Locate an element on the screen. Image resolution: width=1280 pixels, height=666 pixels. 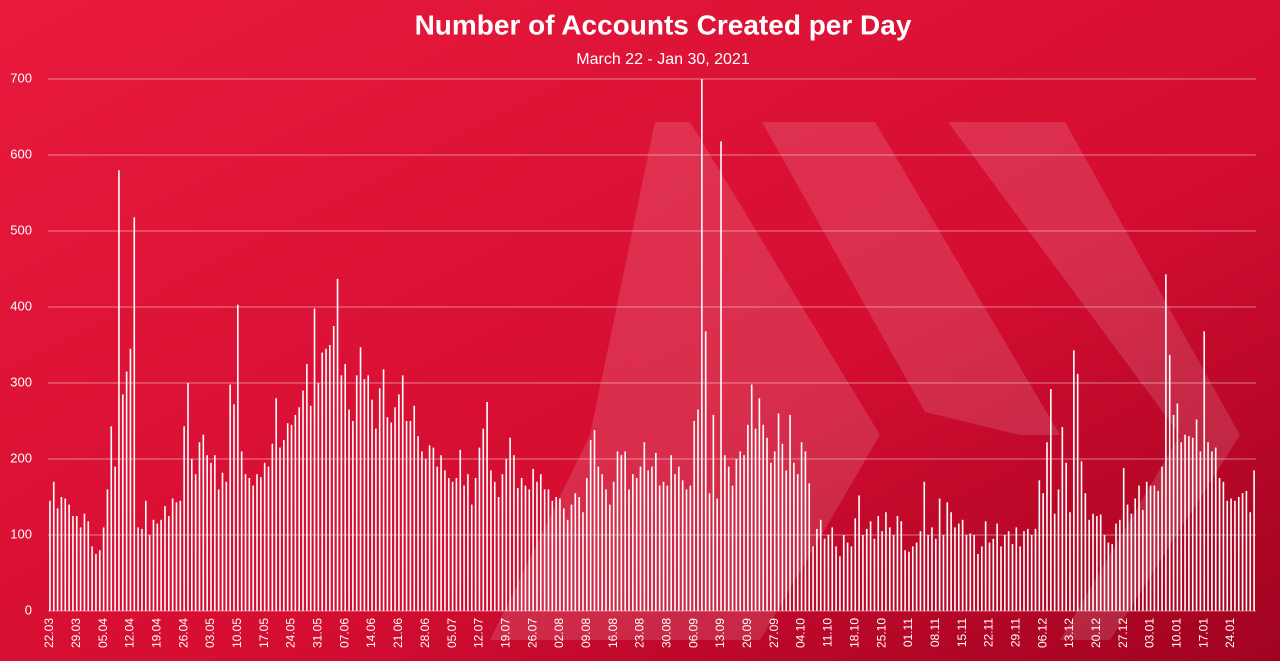
x-tick-label: 14.06 is located at coordinates (371, 633).